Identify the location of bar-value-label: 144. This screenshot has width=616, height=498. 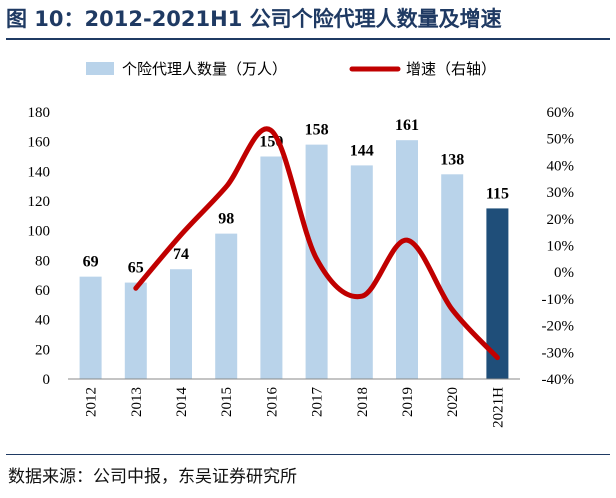
(362, 150).